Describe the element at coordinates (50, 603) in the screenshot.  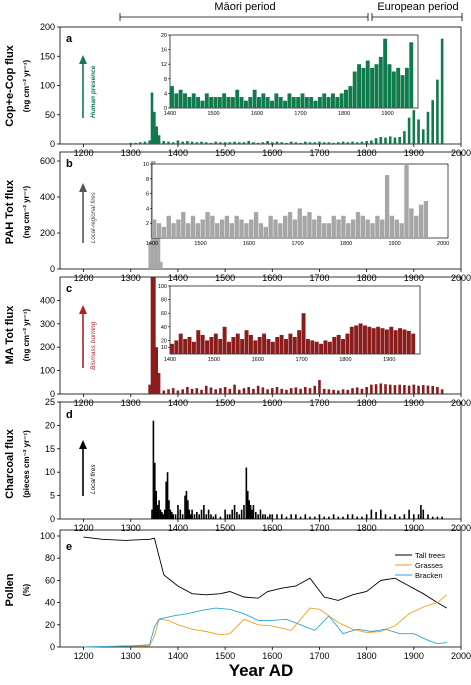
I see `y-tick-label: 40` at that location.